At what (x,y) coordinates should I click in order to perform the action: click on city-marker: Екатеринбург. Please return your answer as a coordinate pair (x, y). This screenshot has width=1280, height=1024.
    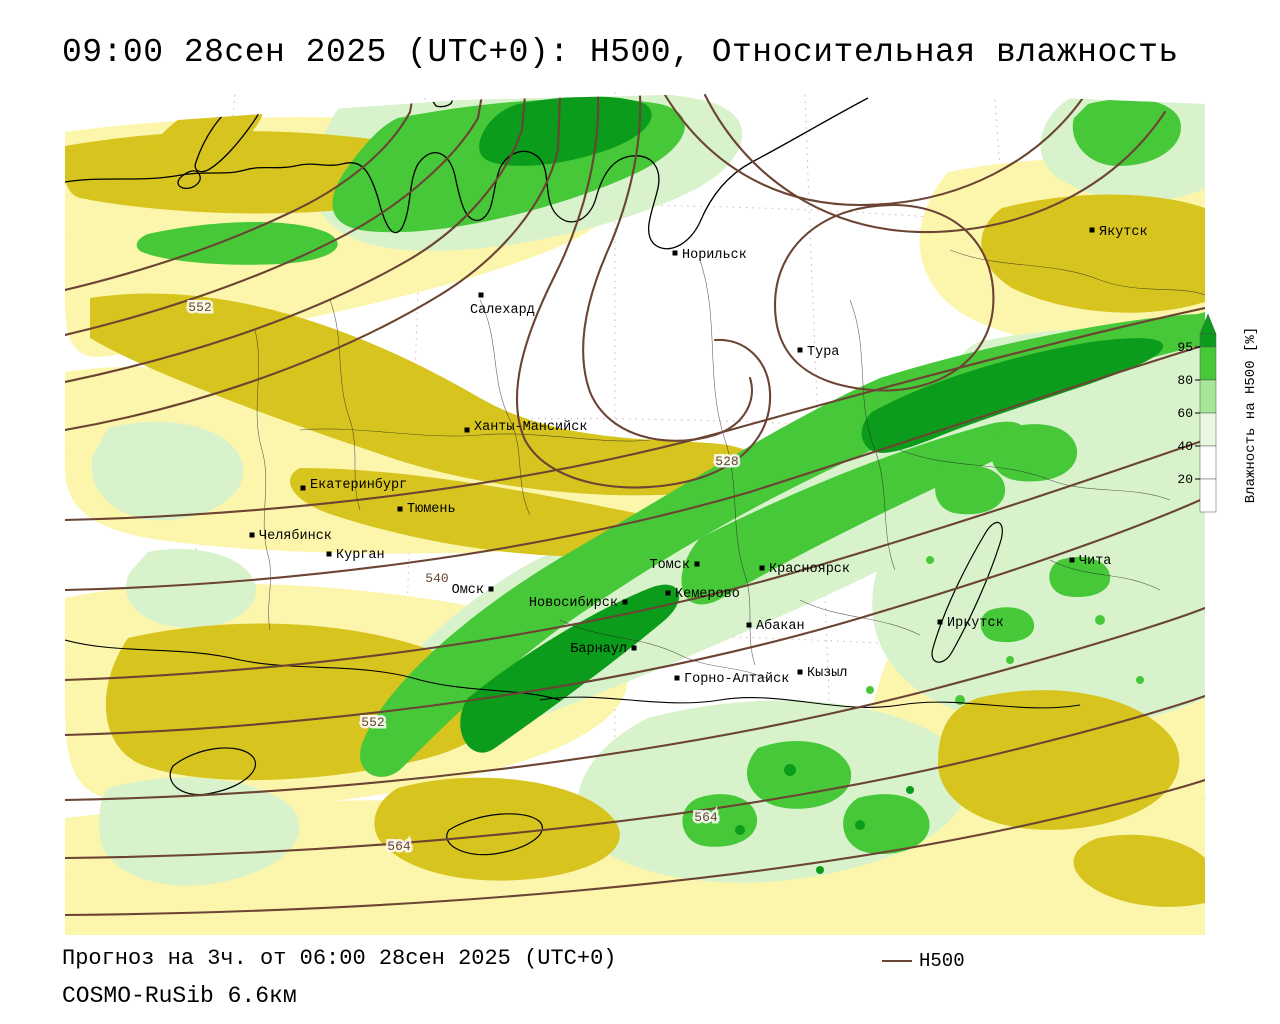
    Looking at the image, I should click on (353, 485).